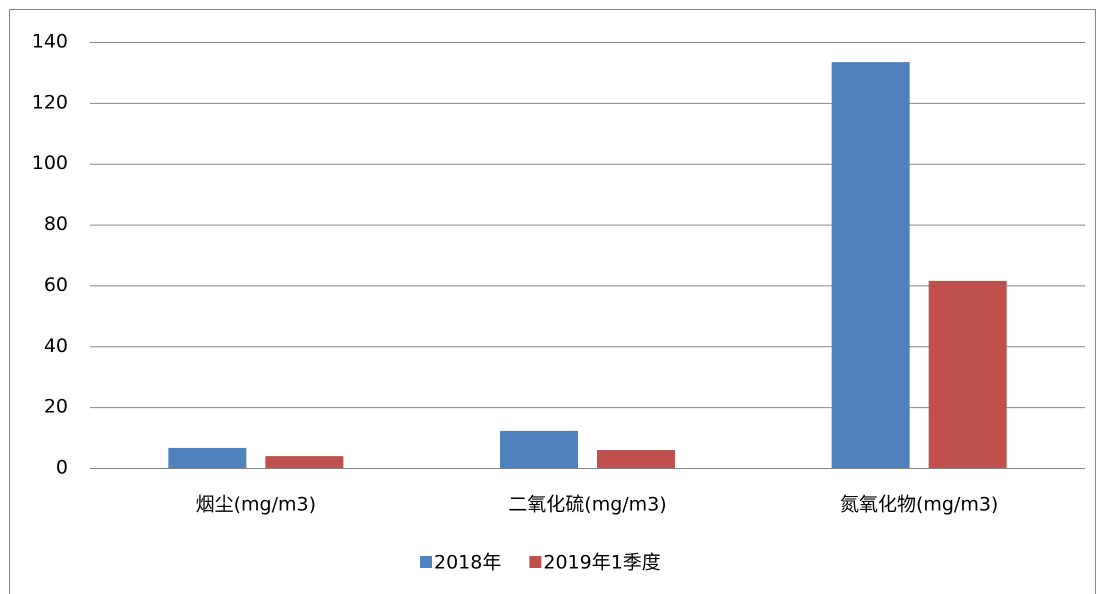 This screenshot has height=594, width=1105. Describe the element at coordinates (50, 42) in the screenshot. I see `y-tick-label: 140` at that location.